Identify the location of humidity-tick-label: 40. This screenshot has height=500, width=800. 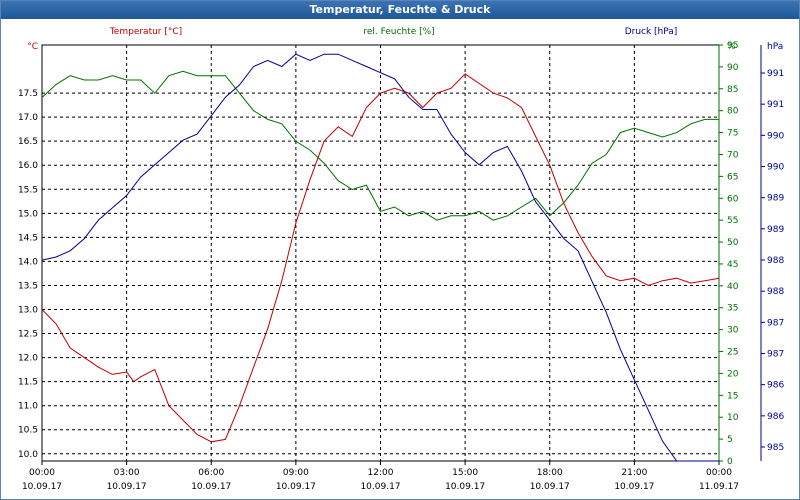
(733, 287).